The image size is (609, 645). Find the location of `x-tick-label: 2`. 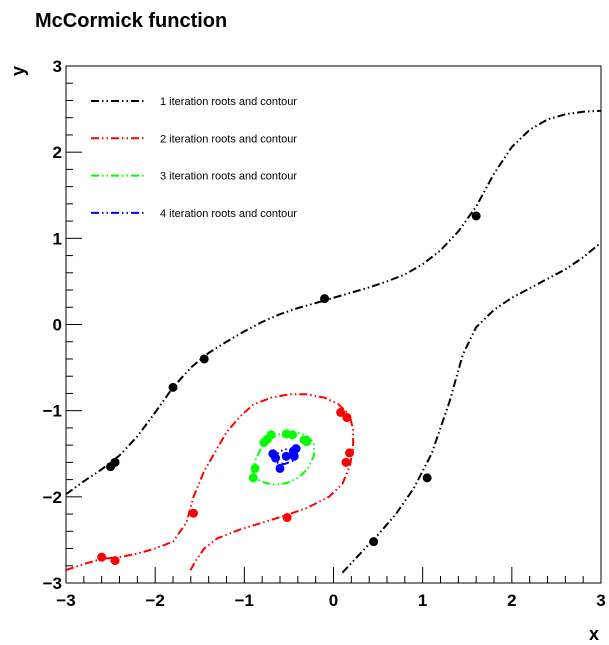

x-tick-label: 2 is located at coordinates (511, 600).